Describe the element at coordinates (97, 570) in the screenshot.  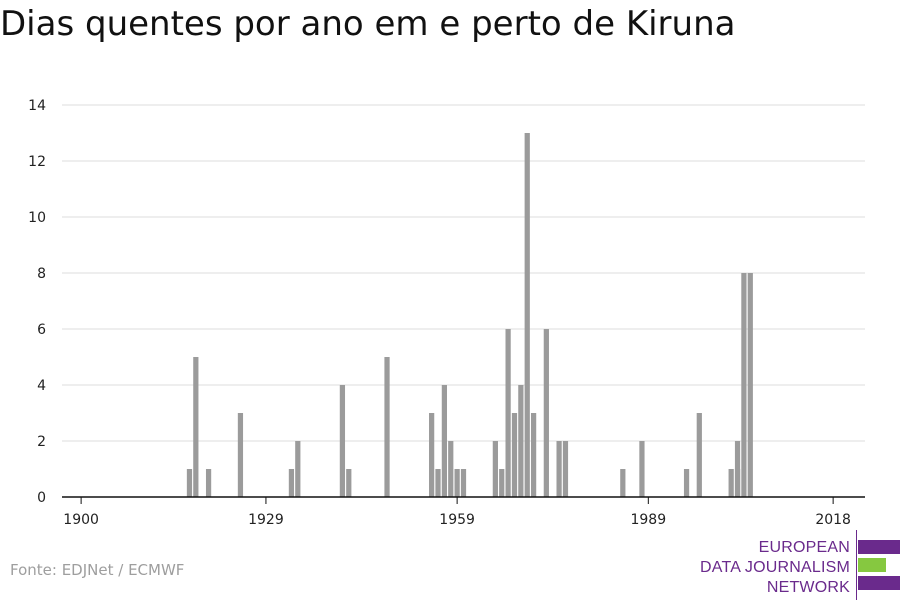
I see `source-note: Fonte: EDJNet / ECMWF` at that location.